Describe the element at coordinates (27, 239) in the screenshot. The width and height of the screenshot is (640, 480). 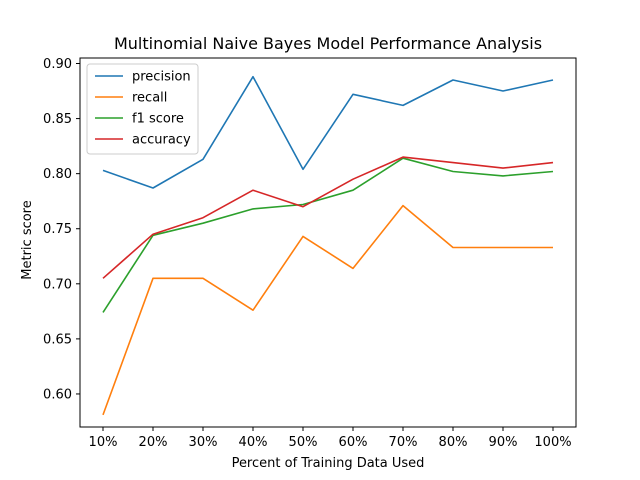
I see `y-axis-label: Metric score` at that location.